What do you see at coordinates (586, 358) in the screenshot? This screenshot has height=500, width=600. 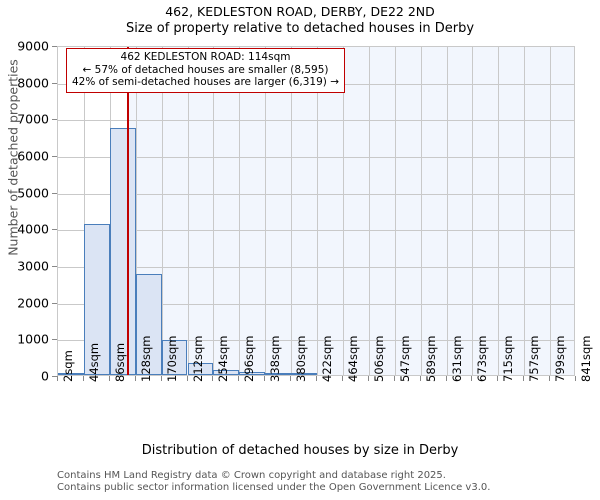 I see `x-axis-tick-label: 841sqm` at bounding box center [586, 358].